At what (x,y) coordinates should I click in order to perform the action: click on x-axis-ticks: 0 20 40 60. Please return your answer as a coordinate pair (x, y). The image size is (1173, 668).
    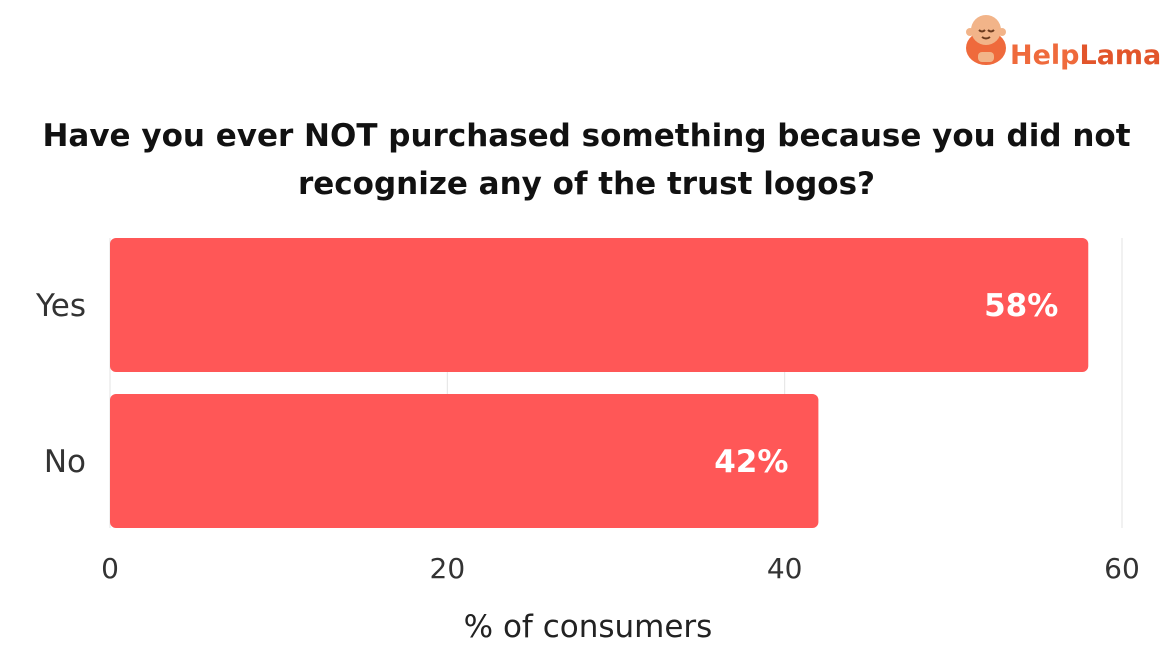
    Looking at the image, I should click on (620, 568).